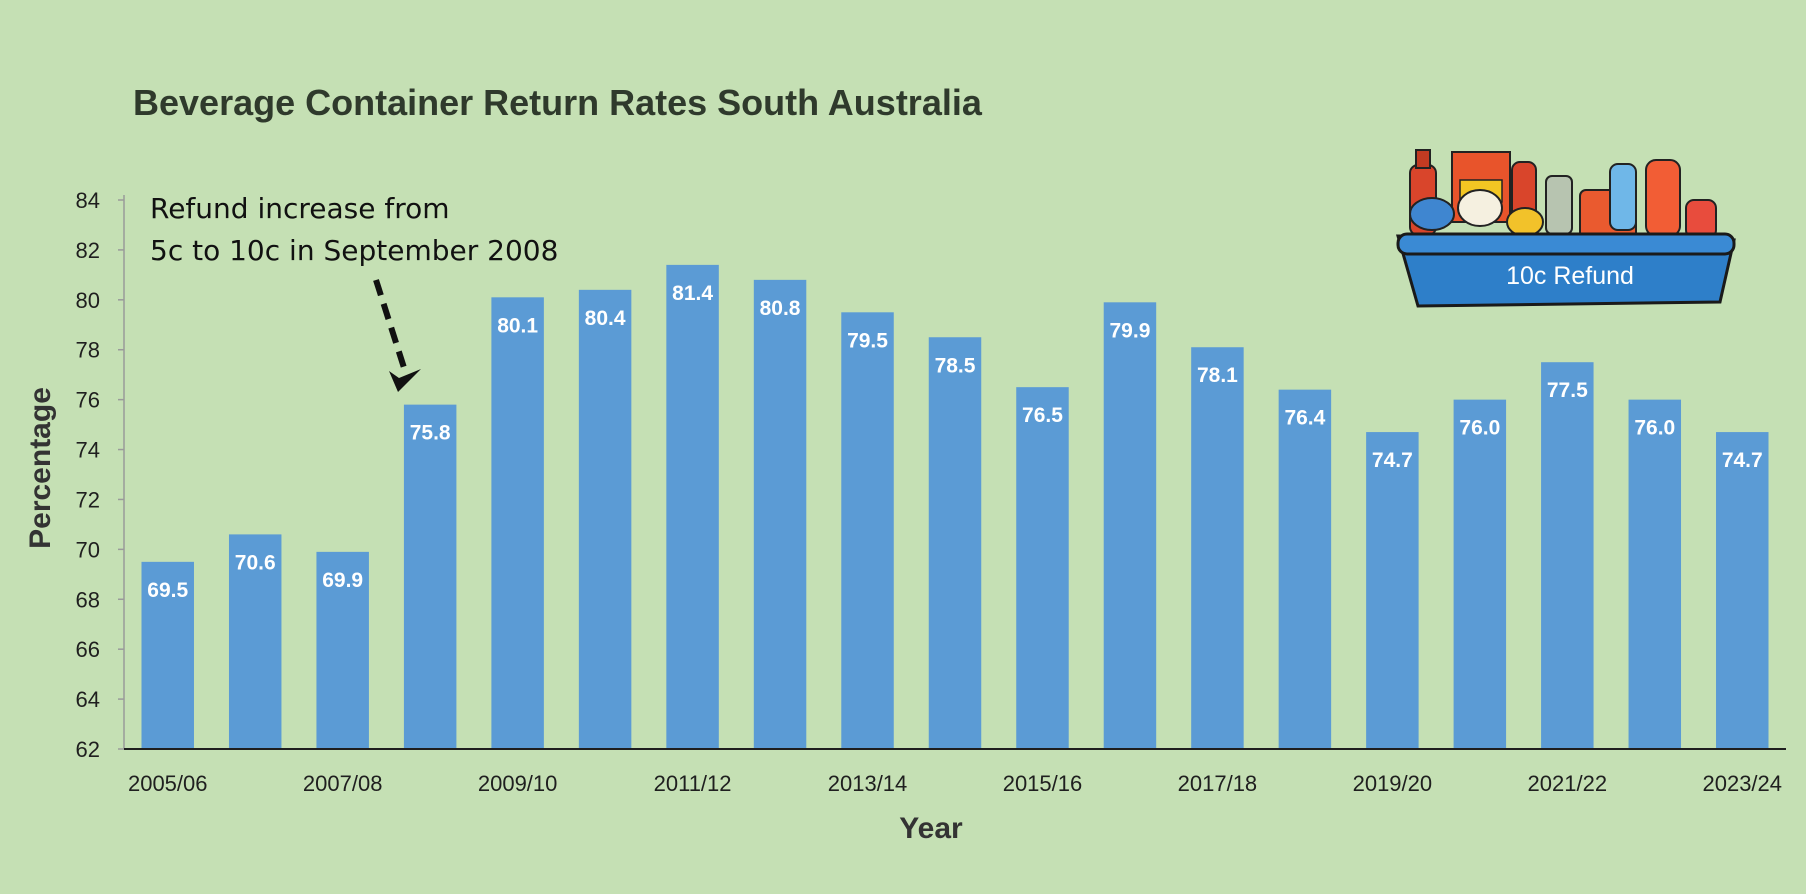 The height and width of the screenshot is (894, 1806). What do you see at coordinates (88, 200) in the screenshot?
I see `y-tick-label: 84` at bounding box center [88, 200].